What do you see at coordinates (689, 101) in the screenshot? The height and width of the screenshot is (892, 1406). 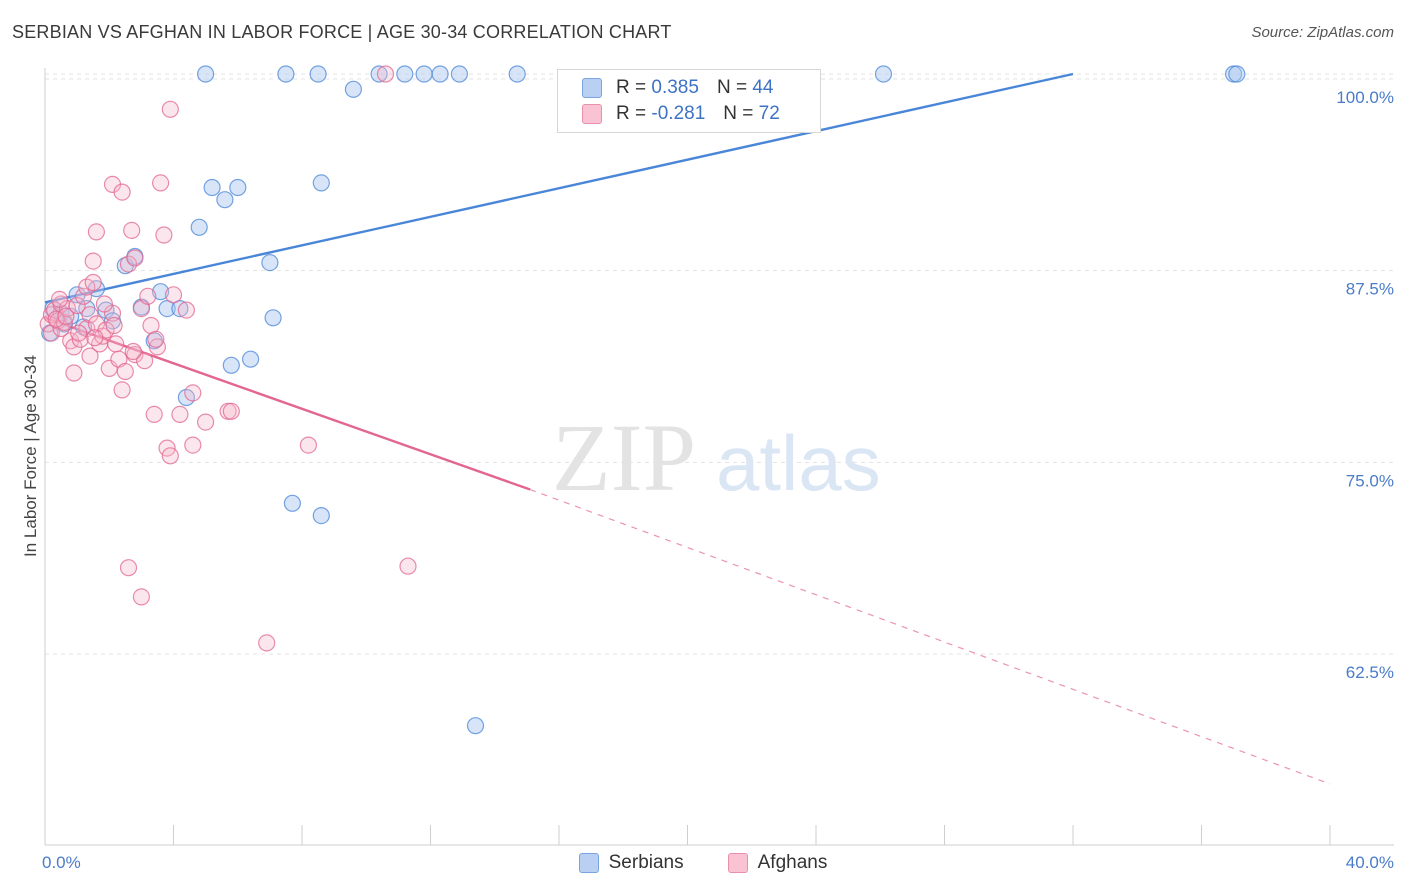 I see `stats-legend: R = 0.385 N = 44 R = -0.281 N = 72` at bounding box center [689, 101].